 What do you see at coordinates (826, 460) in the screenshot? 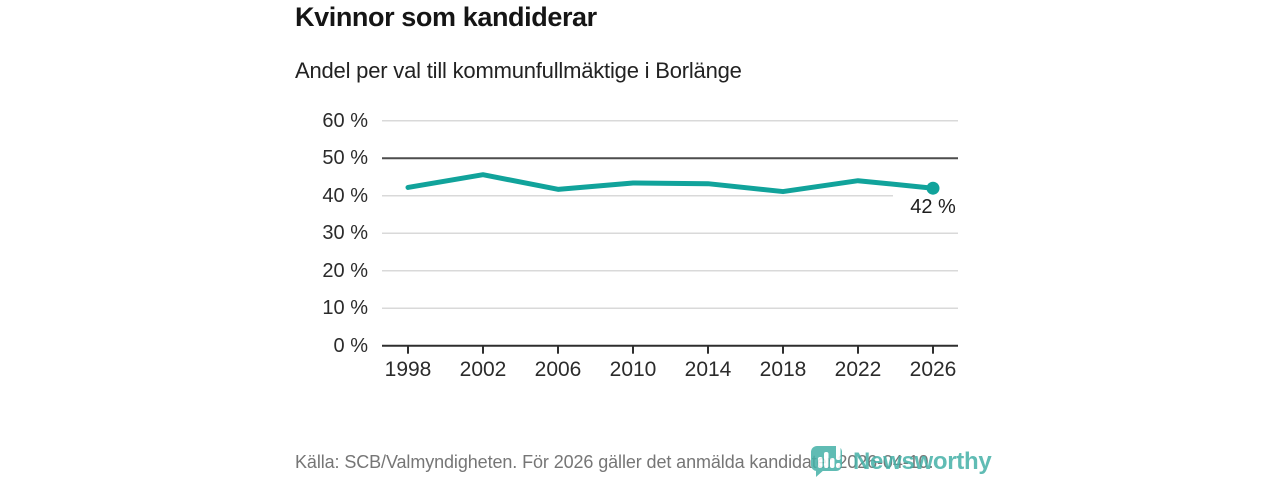
I see `newsworthy-bubble-chart-icon` at bounding box center [826, 460].